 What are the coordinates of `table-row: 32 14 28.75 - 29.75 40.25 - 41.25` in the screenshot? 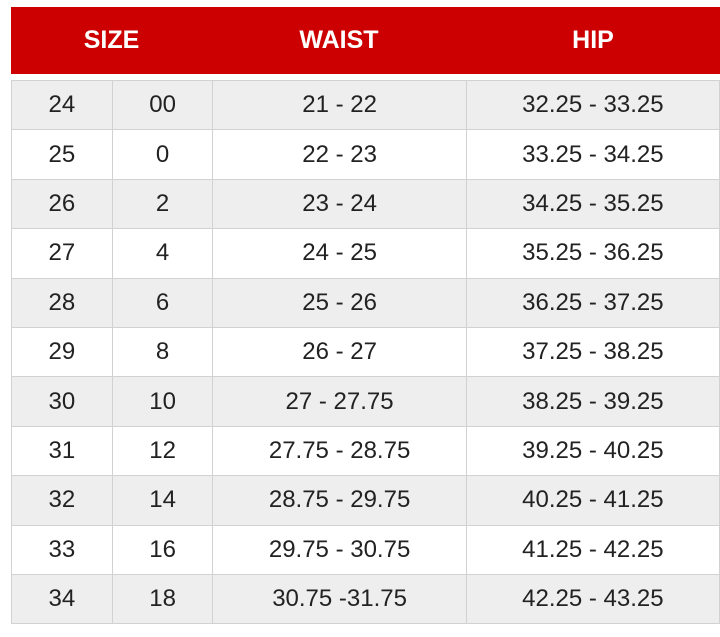 It's located at (365, 500).